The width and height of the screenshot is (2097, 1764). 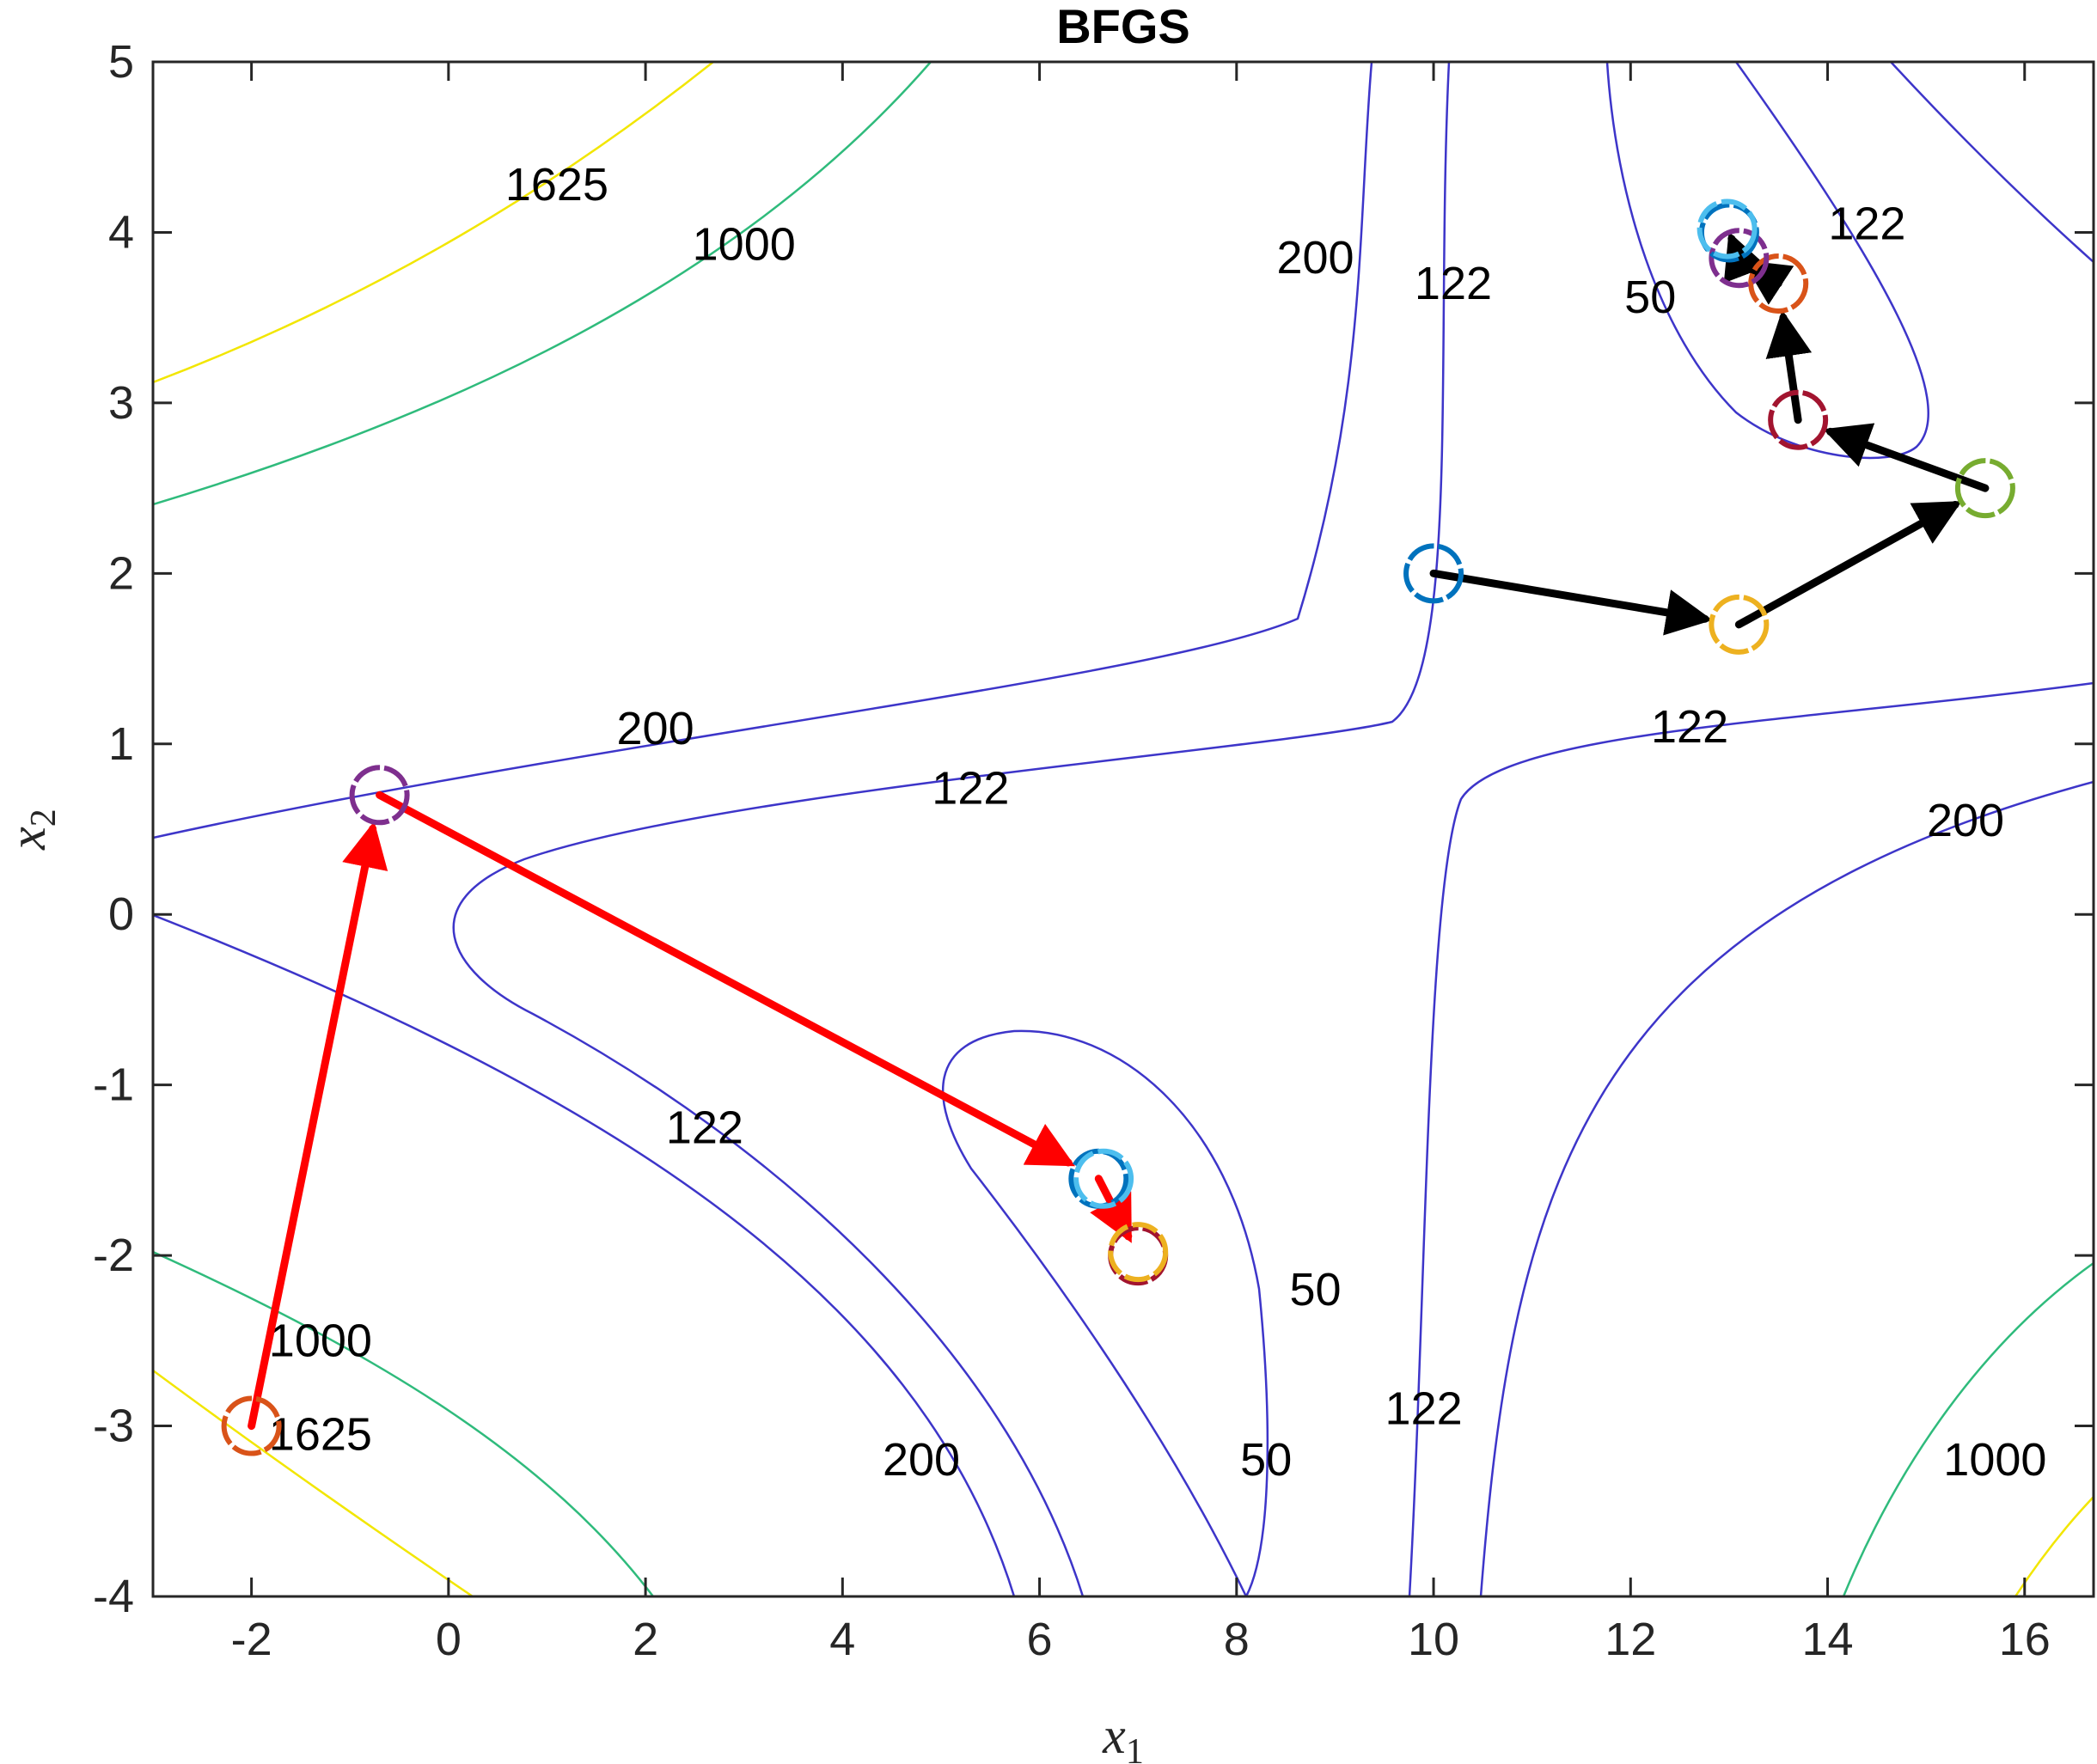 What do you see at coordinates (121, 403) in the screenshot?
I see `y-tick-label: 3` at bounding box center [121, 403].